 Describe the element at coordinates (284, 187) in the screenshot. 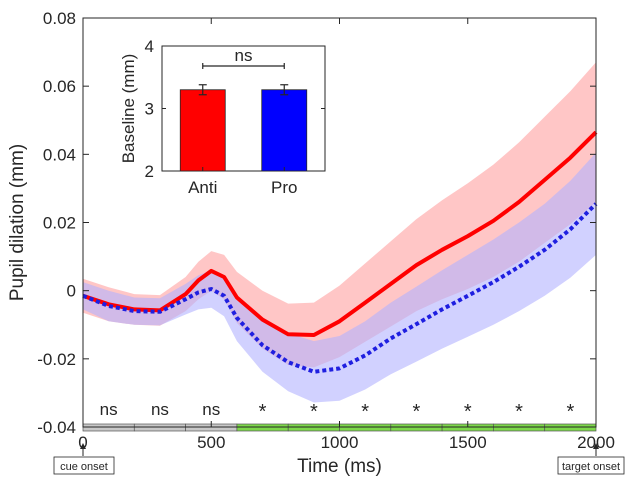

I see `inset-x-label-pro: Pro` at that location.